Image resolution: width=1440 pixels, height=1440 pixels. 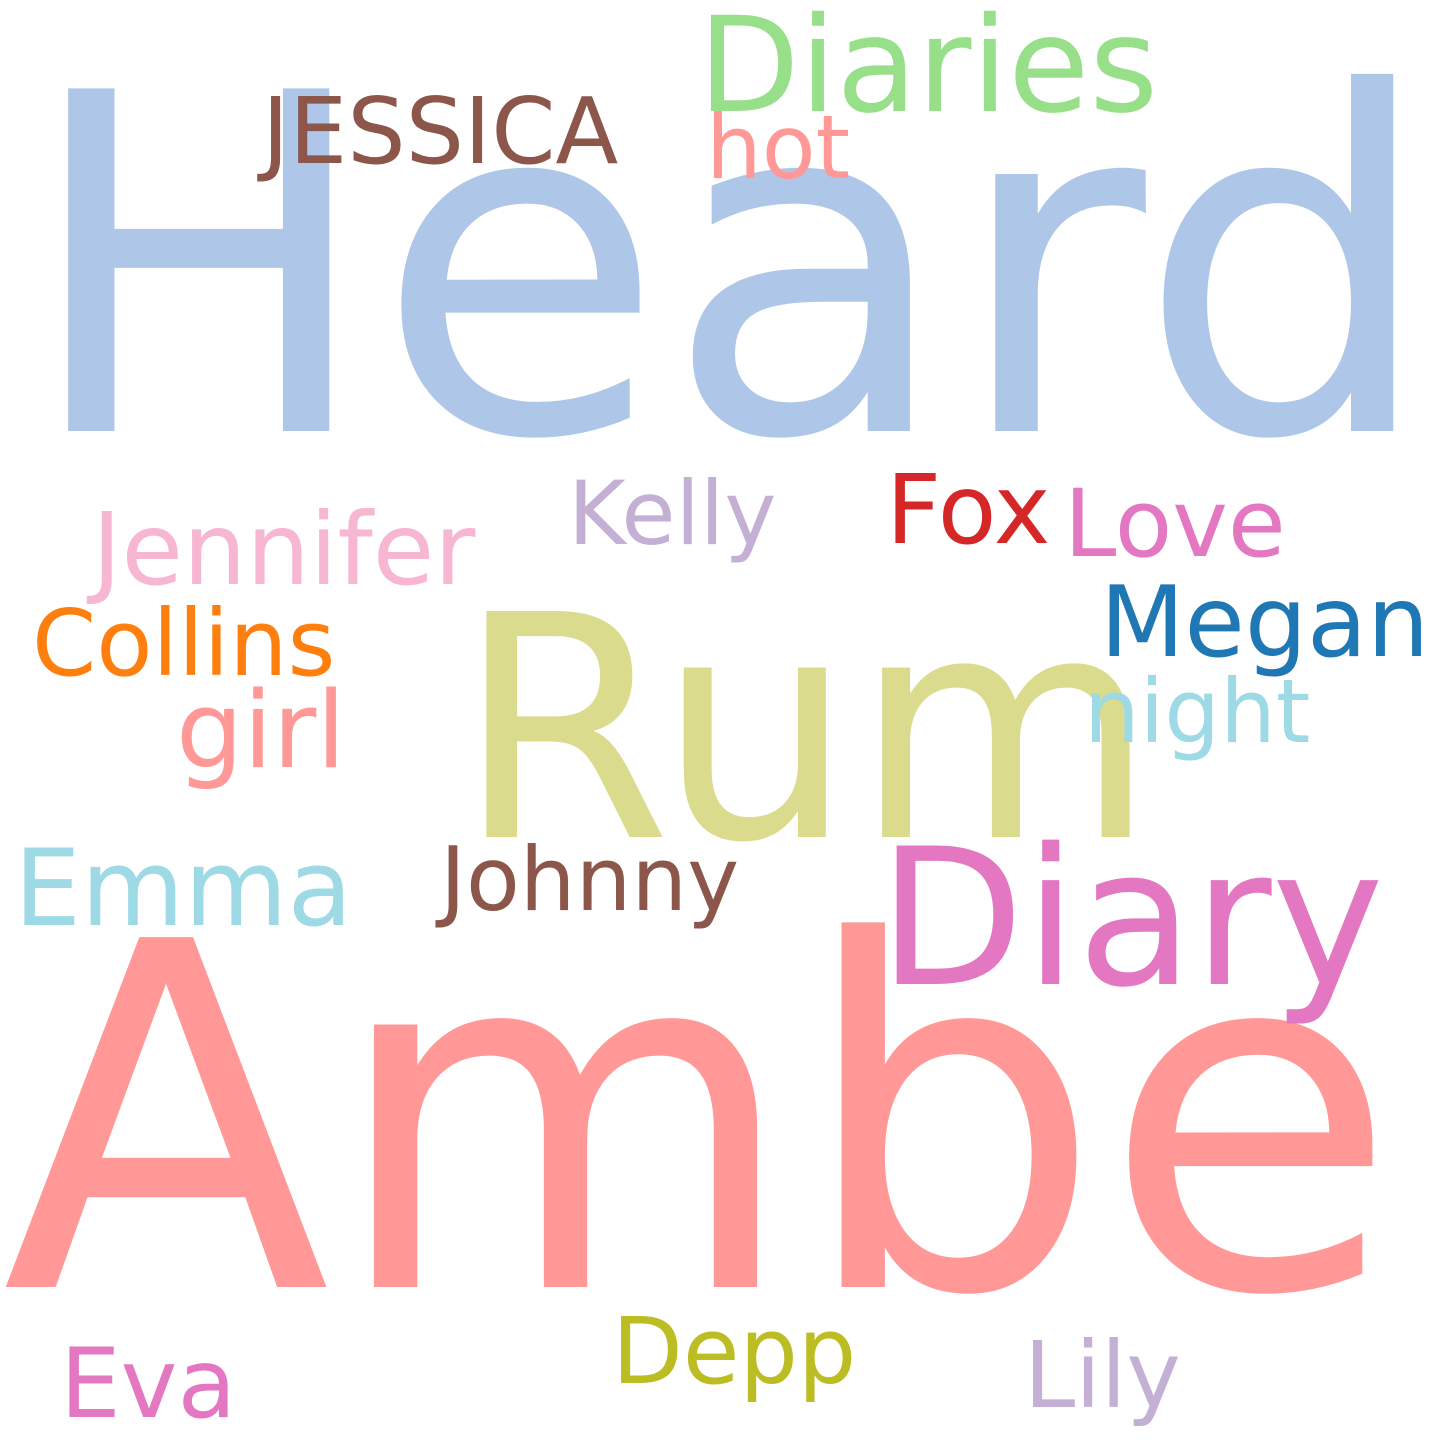 What do you see at coordinates (734, 1351) in the screenshot?
I see `word-depp: Depp` at bounding box center [734, 1351].